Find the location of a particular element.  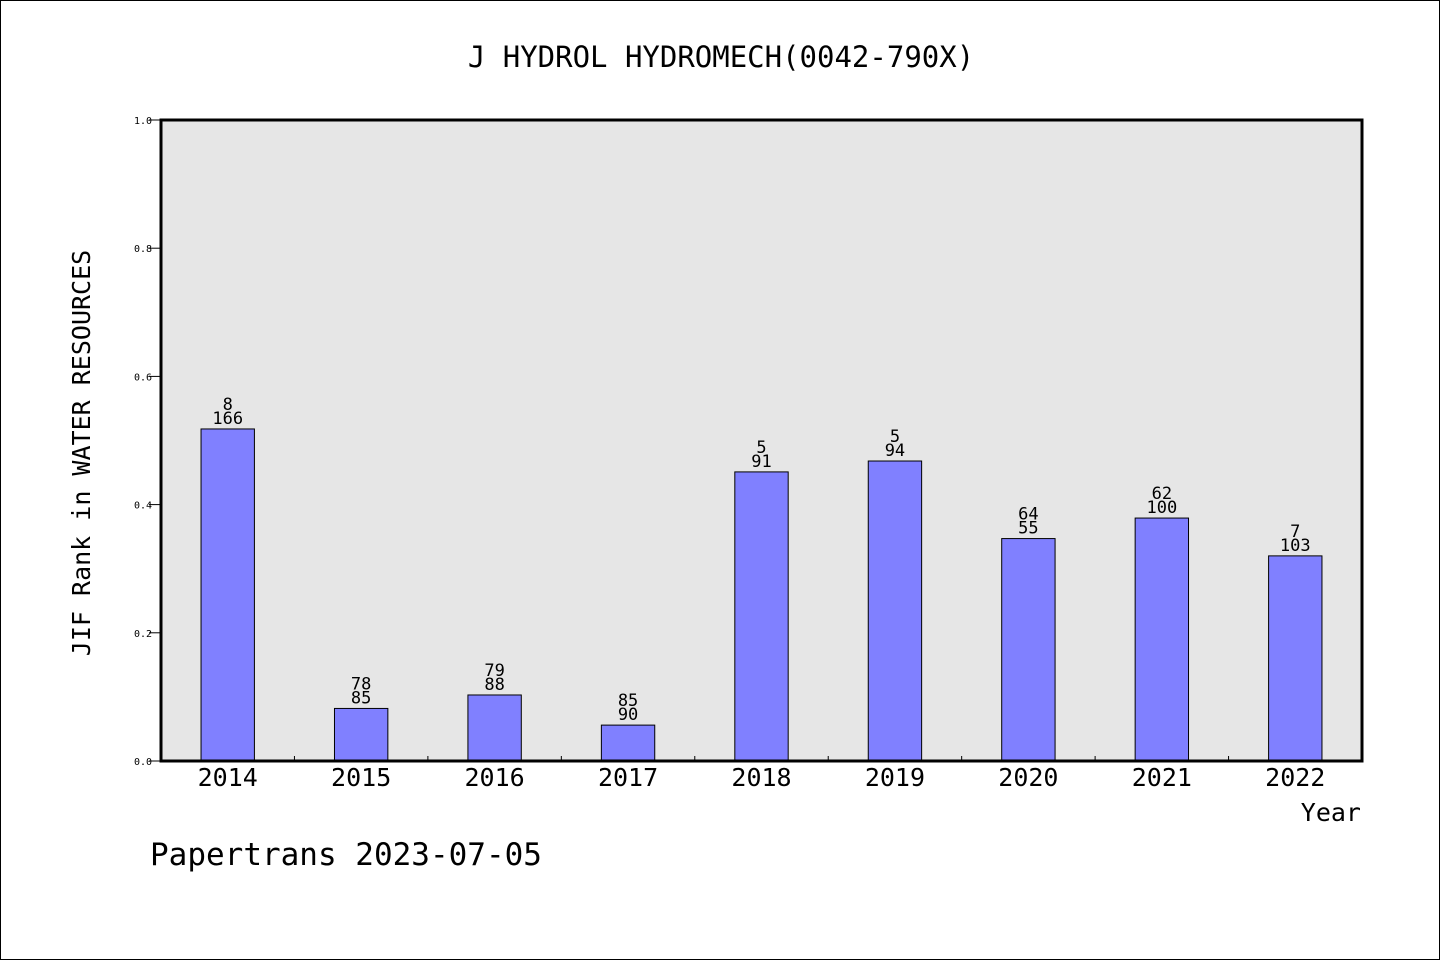

bar-label-top: 62 is located at coordinates (1162, 494).